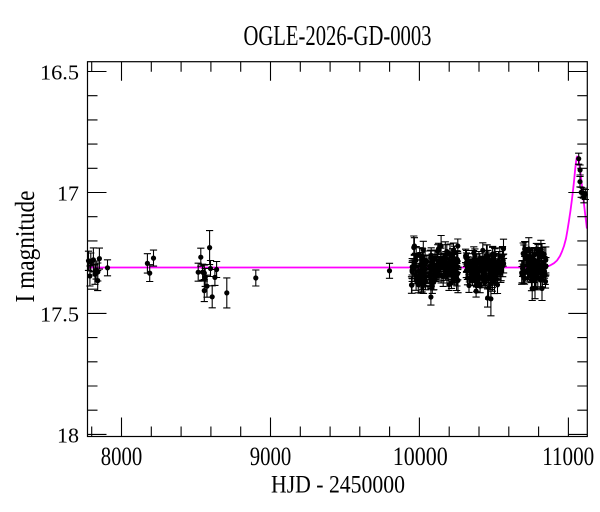  Describe the element at coordinates (568, 456) in the screenshot. I see `svg-text: 11000` at that location.